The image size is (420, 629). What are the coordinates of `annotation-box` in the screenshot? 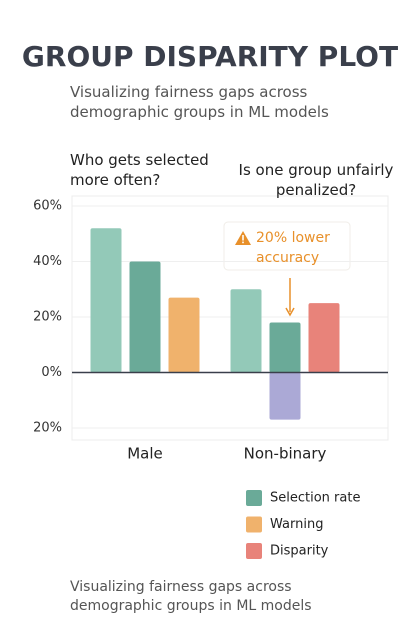 It's located at (287, 246).